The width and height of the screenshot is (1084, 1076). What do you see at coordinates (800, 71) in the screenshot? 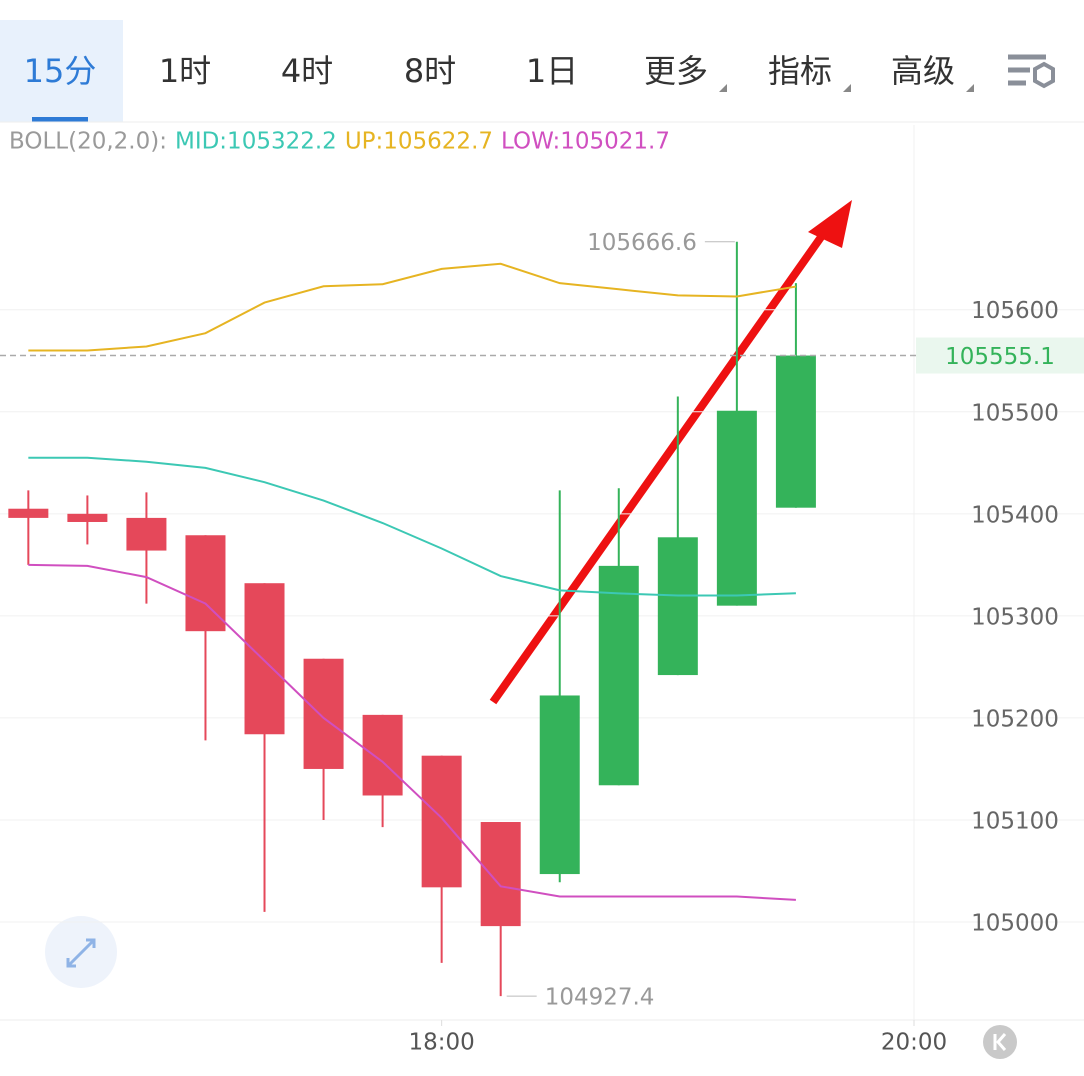
I see `tab: 指标` at bounding box center [800, 71].